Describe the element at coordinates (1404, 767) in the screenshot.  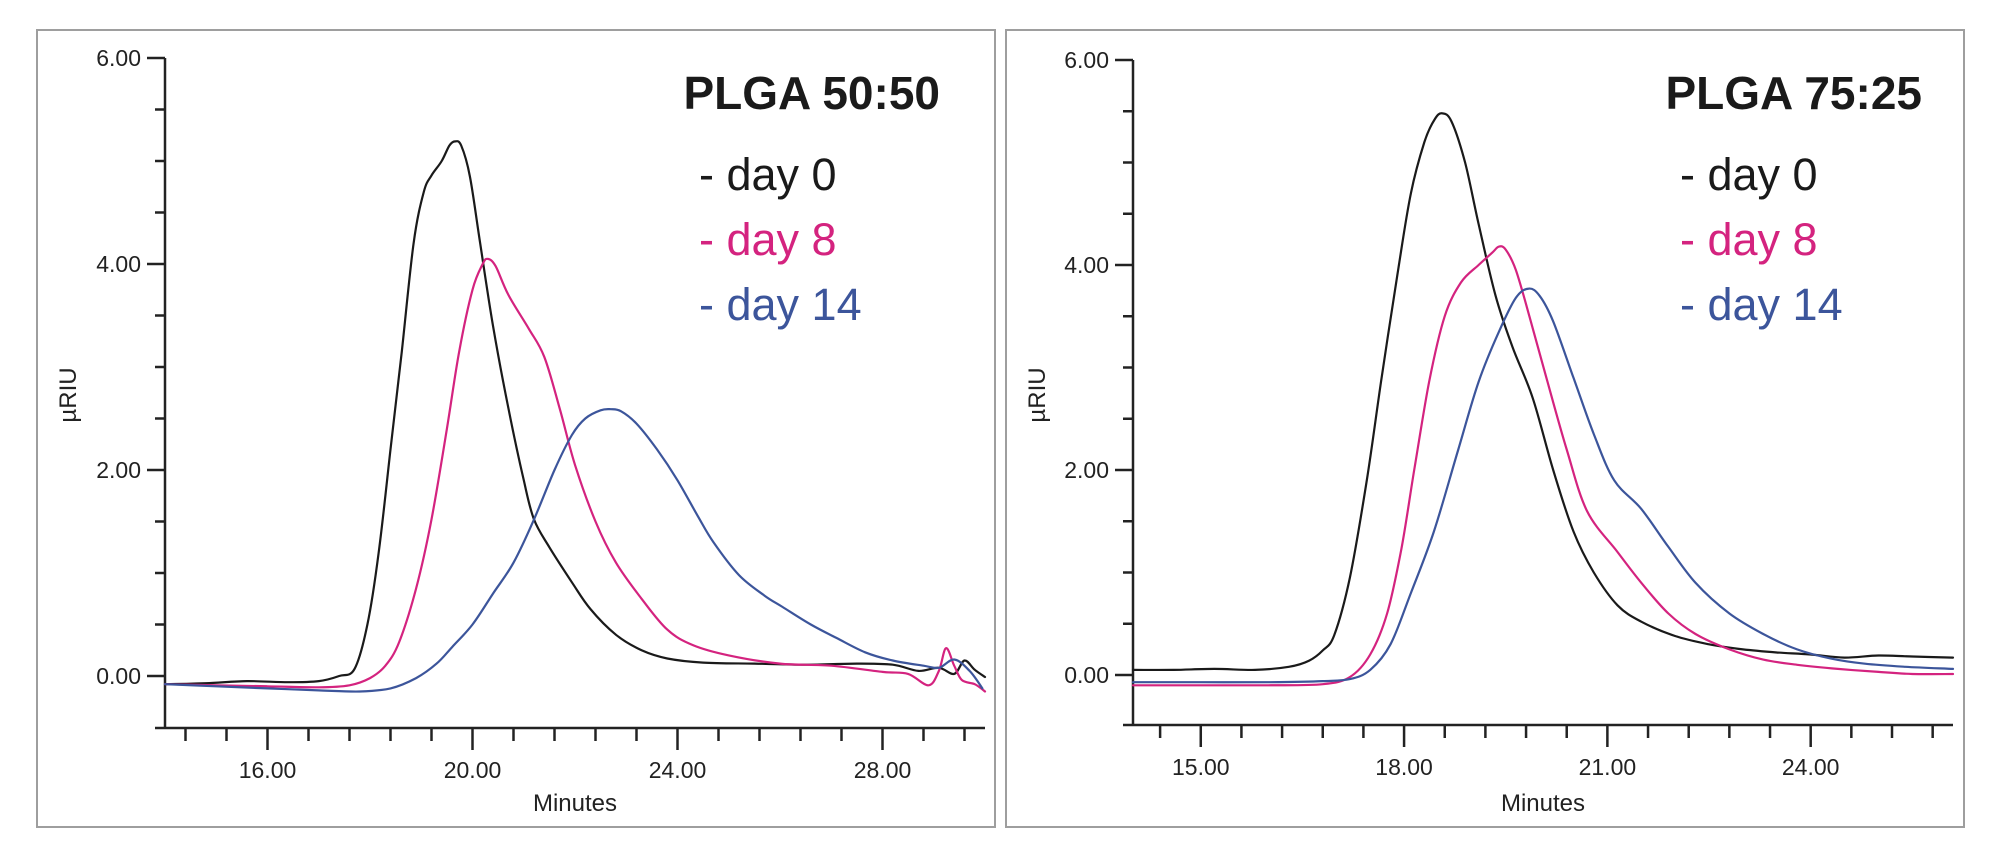
I see `x-tick-label: 18.00` at that location.